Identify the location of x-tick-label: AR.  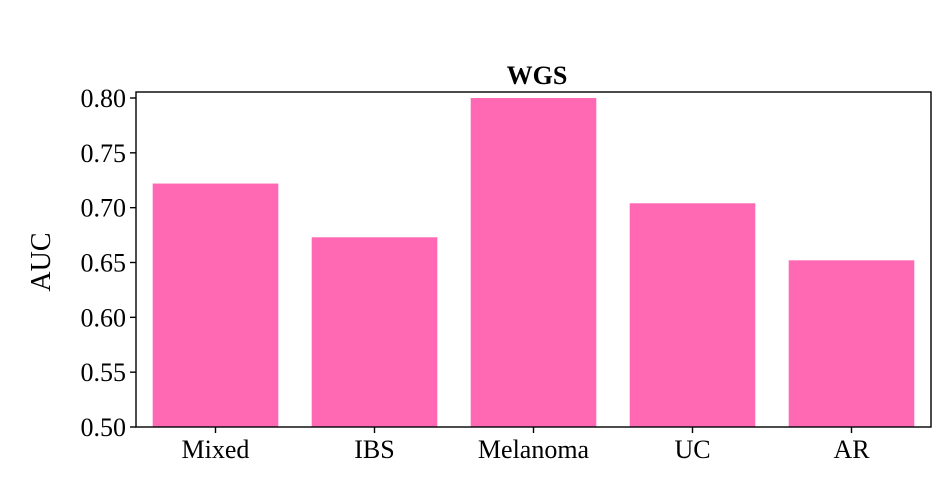
(851, 449).